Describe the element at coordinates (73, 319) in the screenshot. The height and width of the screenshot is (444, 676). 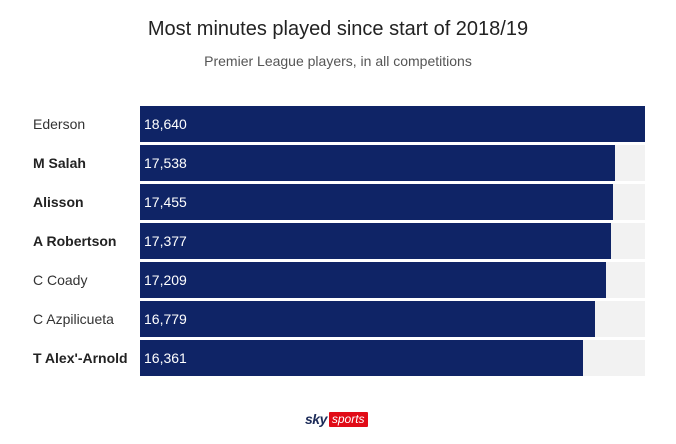
I see `category-label: C Azpilicueta` at that location.